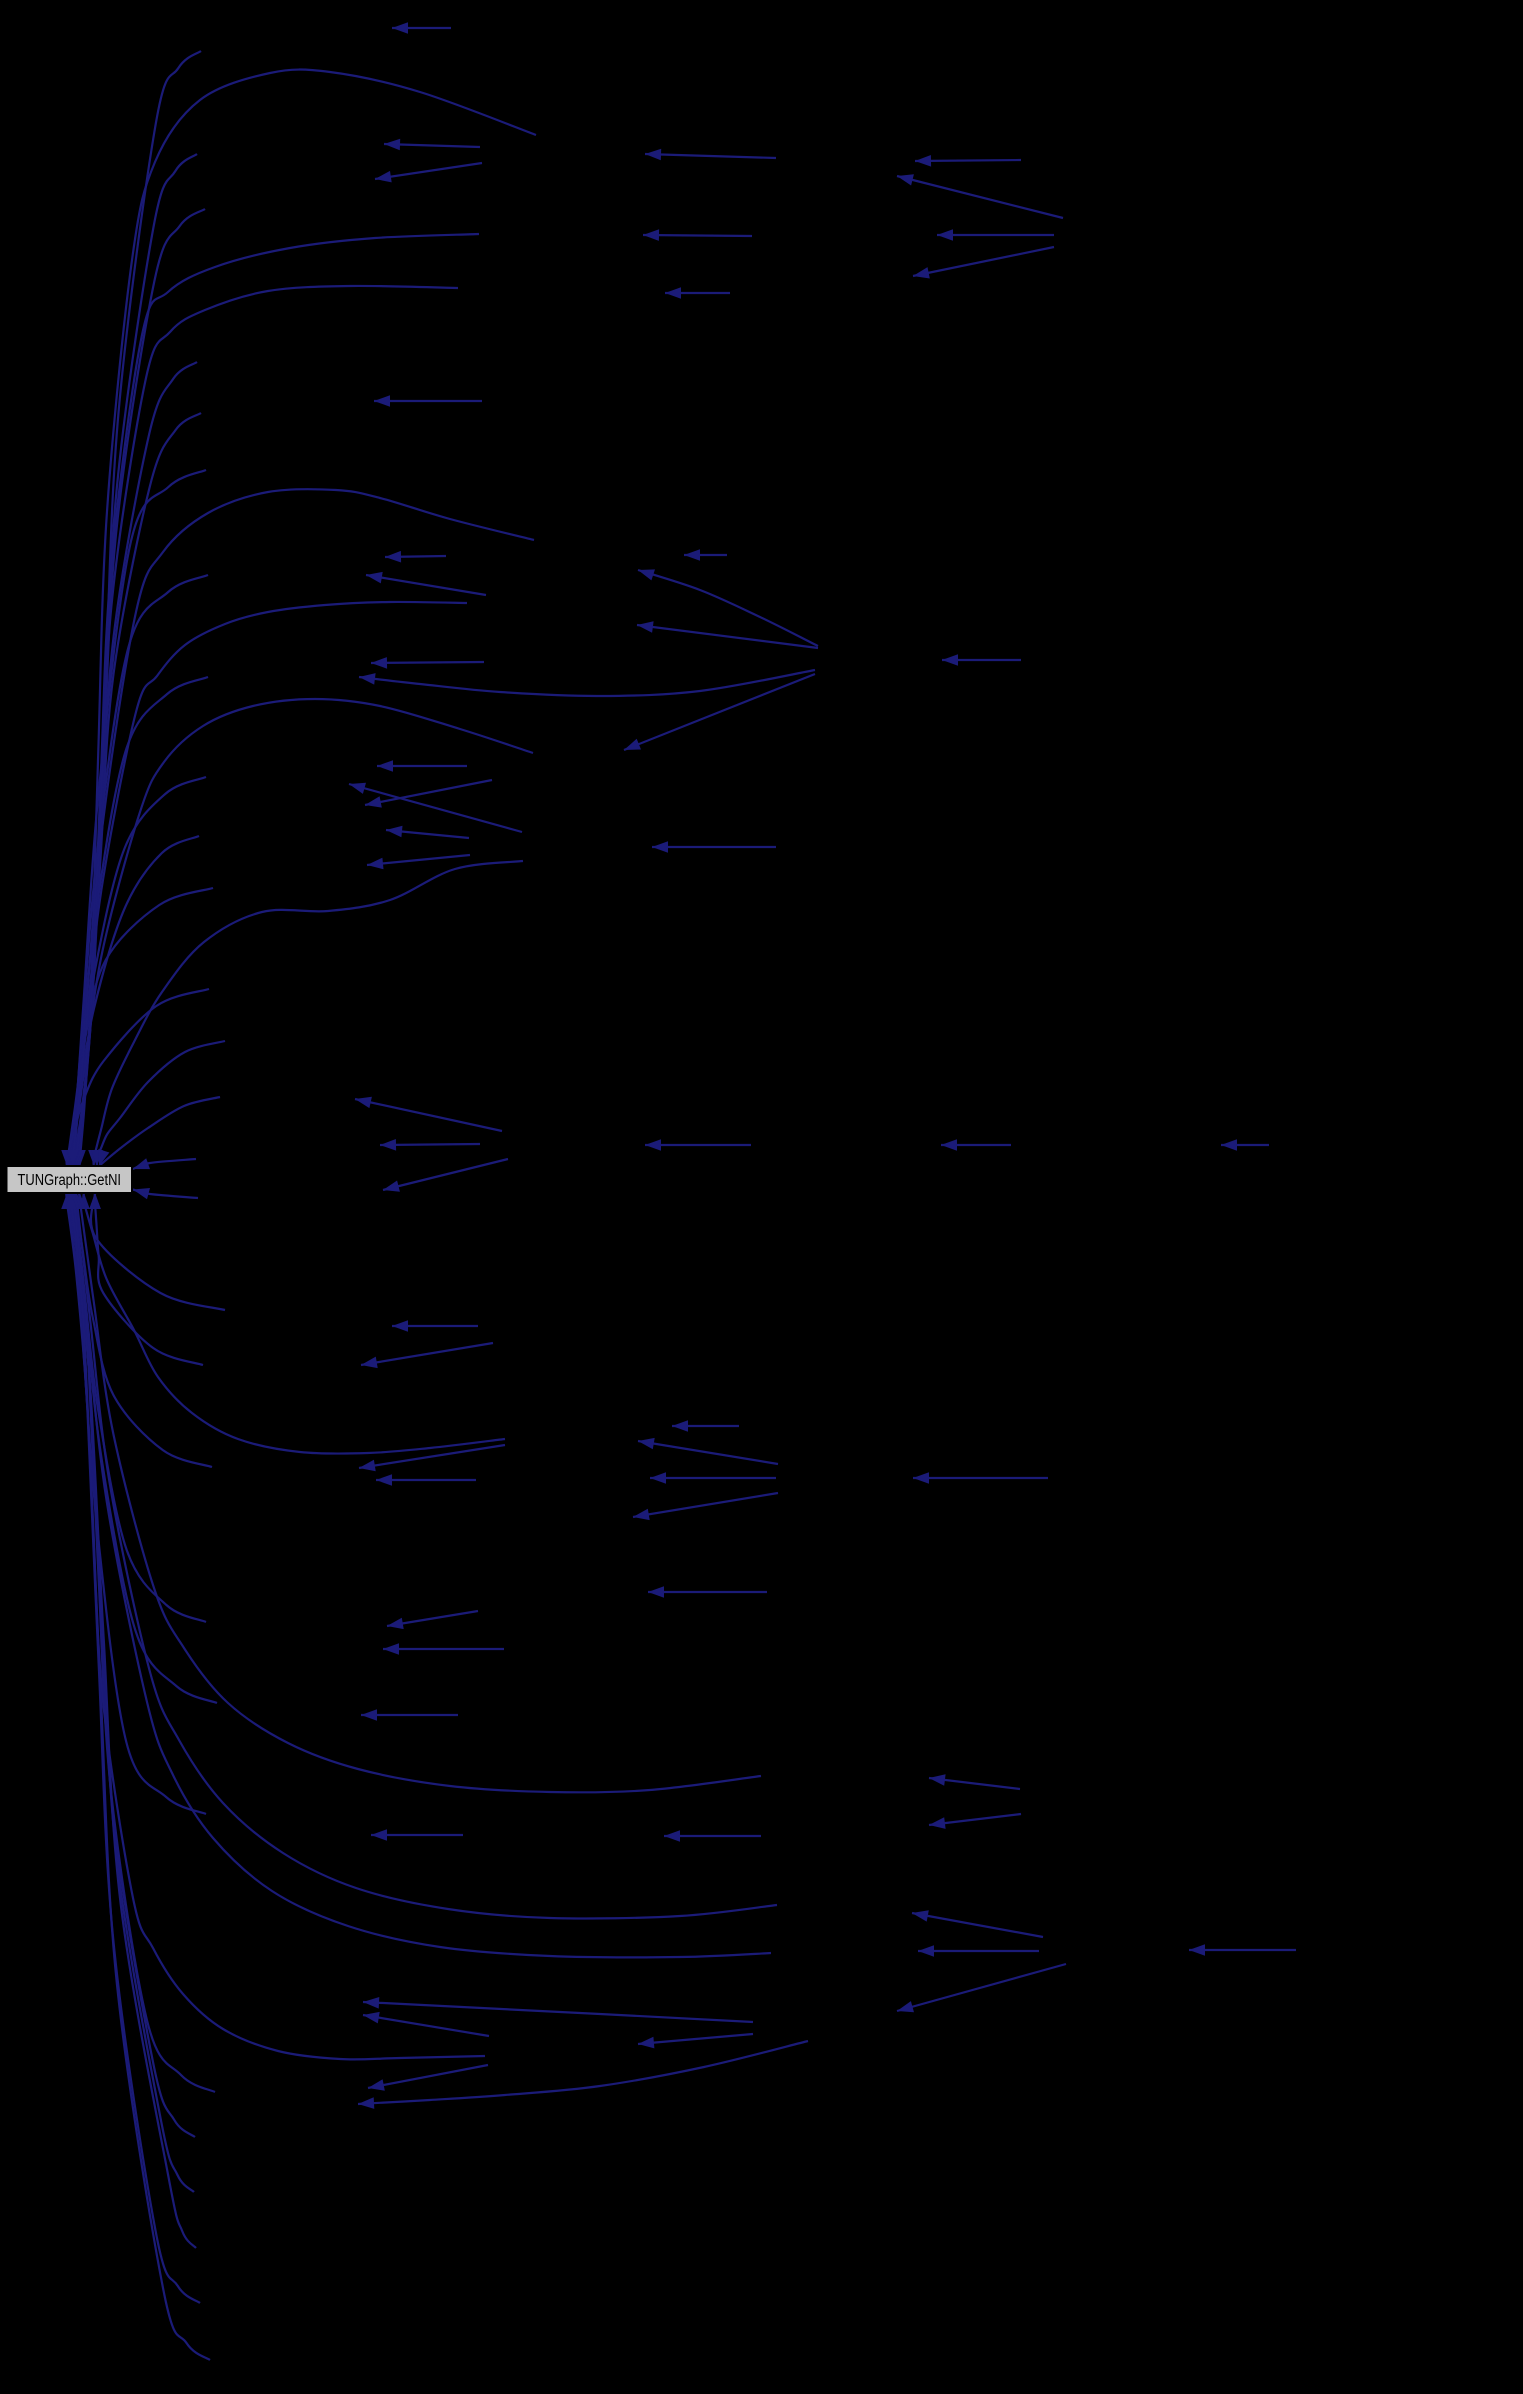 Image resolution: width=1523 pixels, height=2394 pixels. Describe the element at coordinates (70, 1180) in the screenshot. I see `svg-text: TUNGraph::GetNI` at that location.